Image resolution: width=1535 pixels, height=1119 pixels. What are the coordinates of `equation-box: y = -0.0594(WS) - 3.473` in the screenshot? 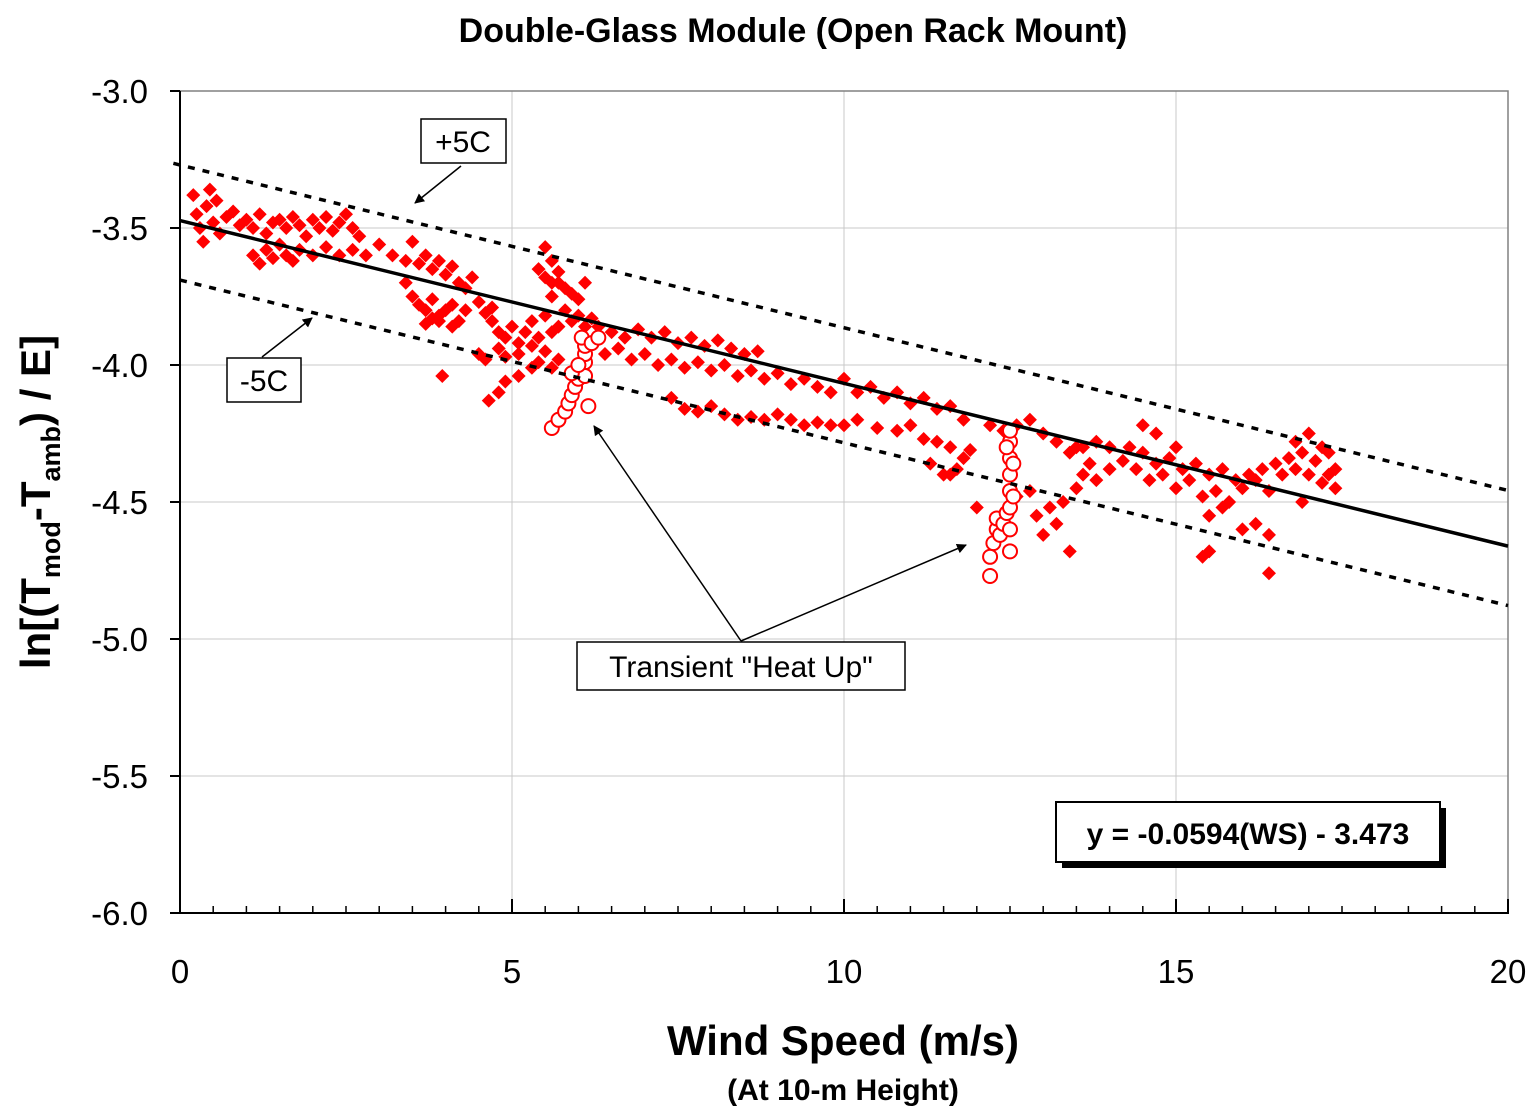 It's located at (1250, 834).